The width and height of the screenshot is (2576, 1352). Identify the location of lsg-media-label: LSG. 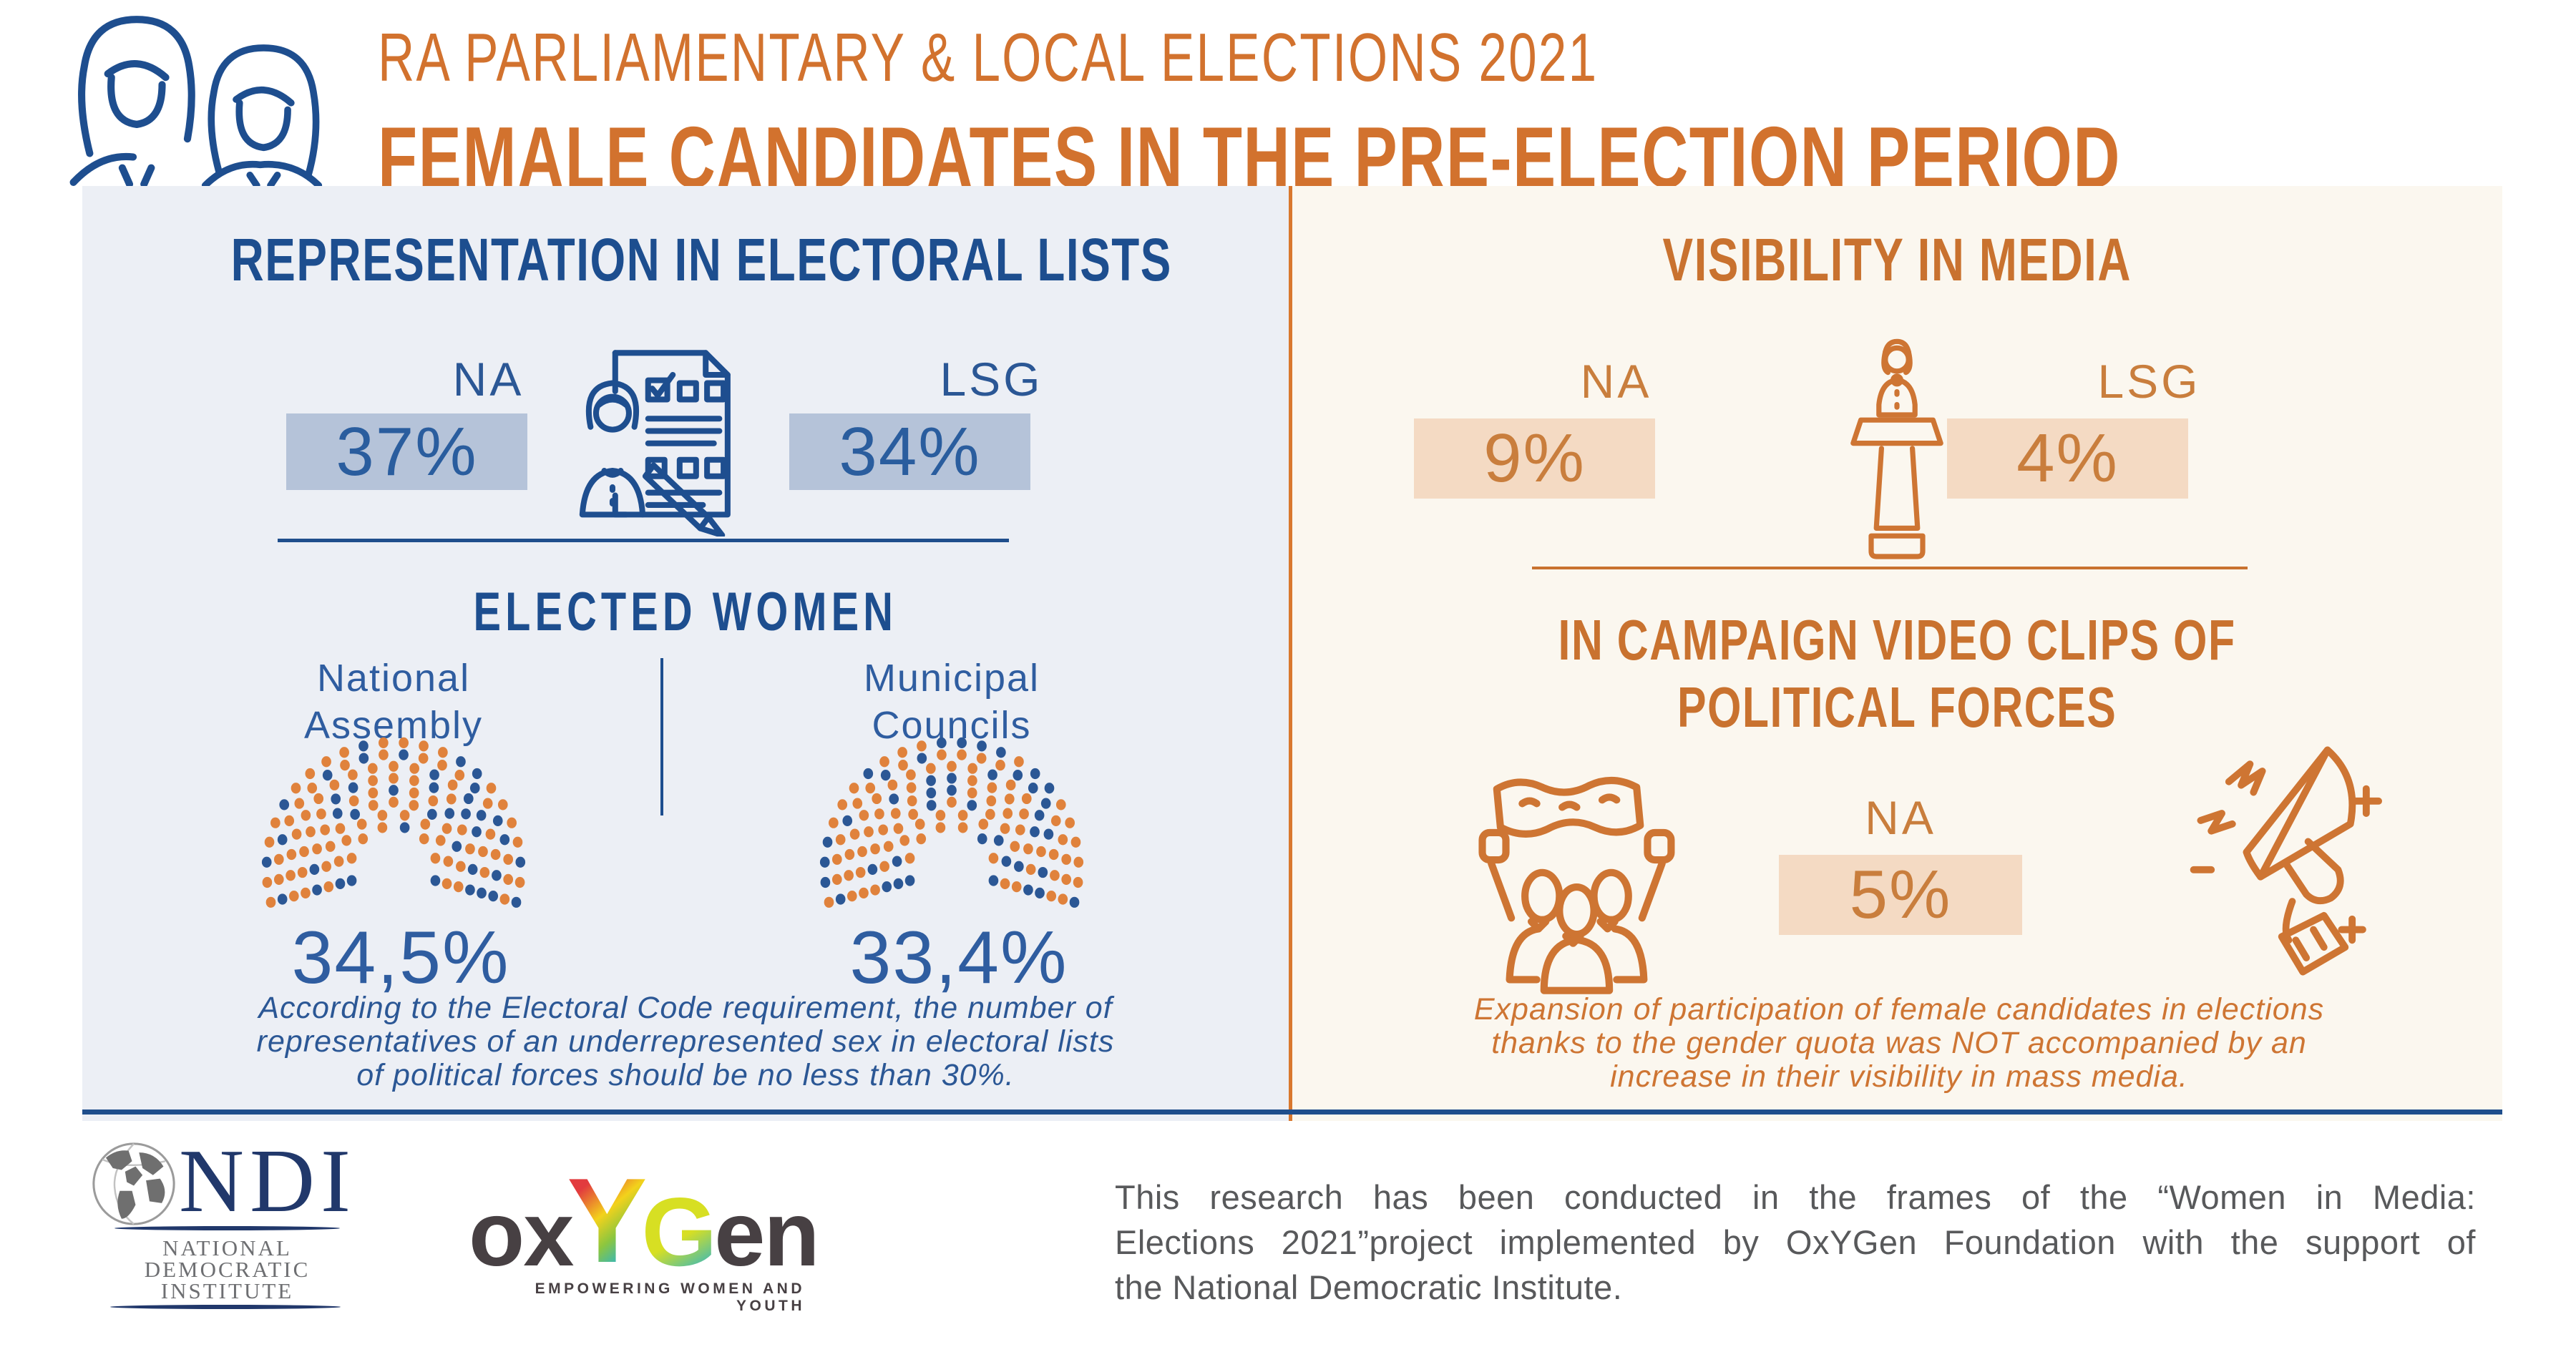
(2149, 382).